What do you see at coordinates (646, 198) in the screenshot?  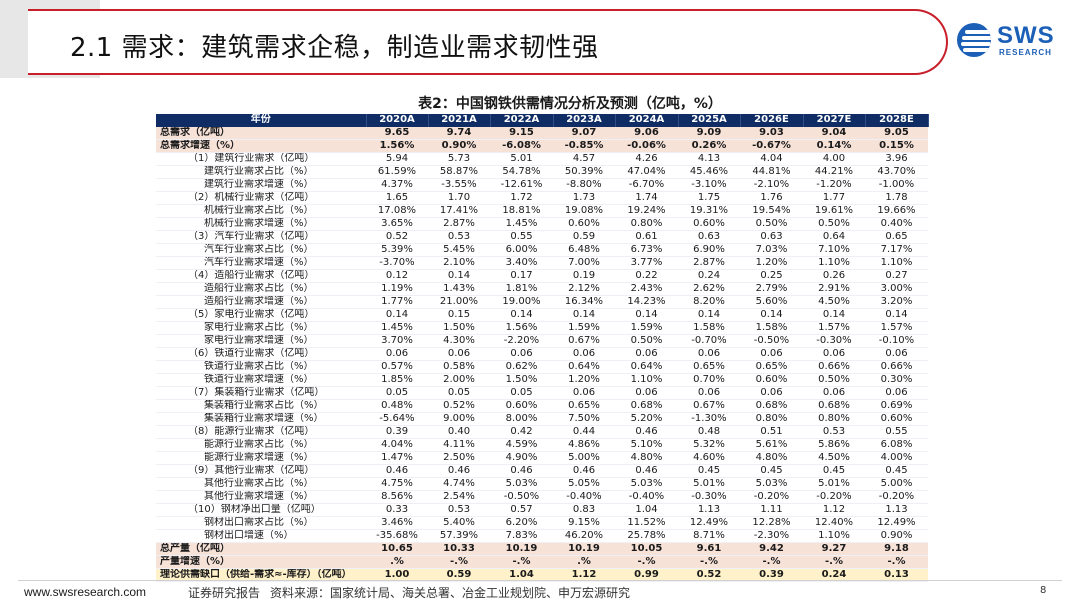 I see `table-cell: 1.74` at bounding box center [646, 198].